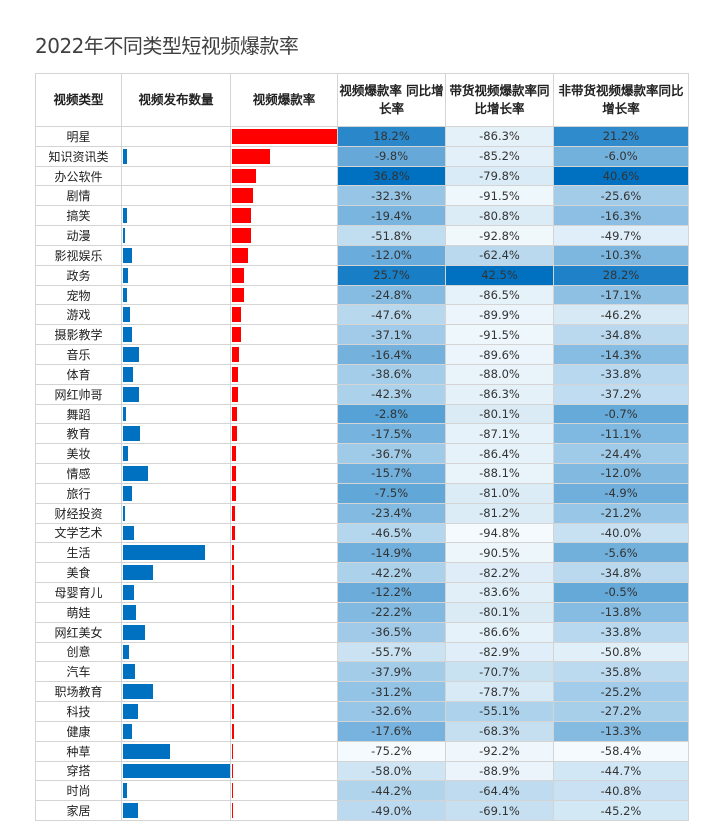 The image size is (714, 838). I want to click on yoy-sell-cell: -86.5%, so click(499, 295).